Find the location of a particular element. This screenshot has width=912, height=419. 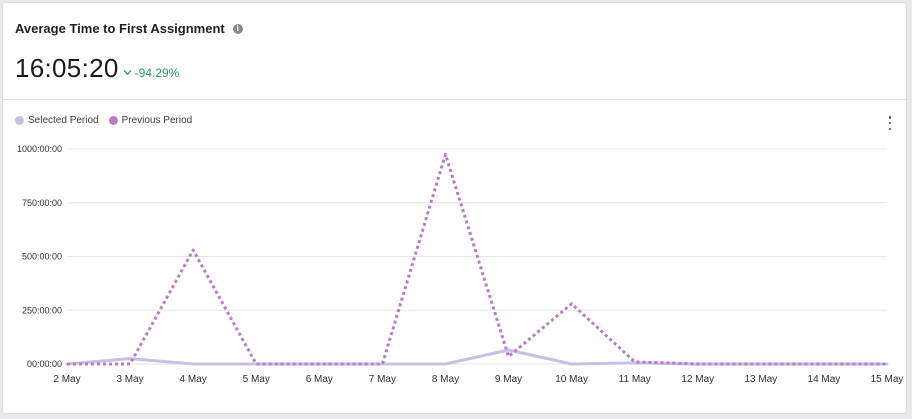

x-tick-label: 9 May is located at coordinates (508, 379).